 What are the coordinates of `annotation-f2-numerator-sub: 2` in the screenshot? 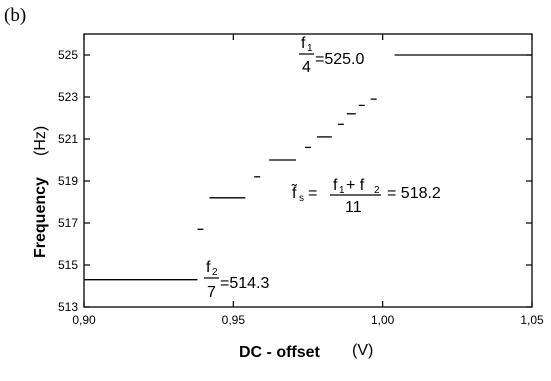 It's located at (215, 272).